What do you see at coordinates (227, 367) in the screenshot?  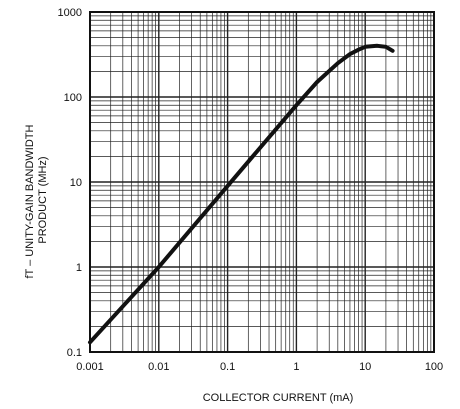 I see `x-tick-label: 0.1` at bounding box center [227, 367].